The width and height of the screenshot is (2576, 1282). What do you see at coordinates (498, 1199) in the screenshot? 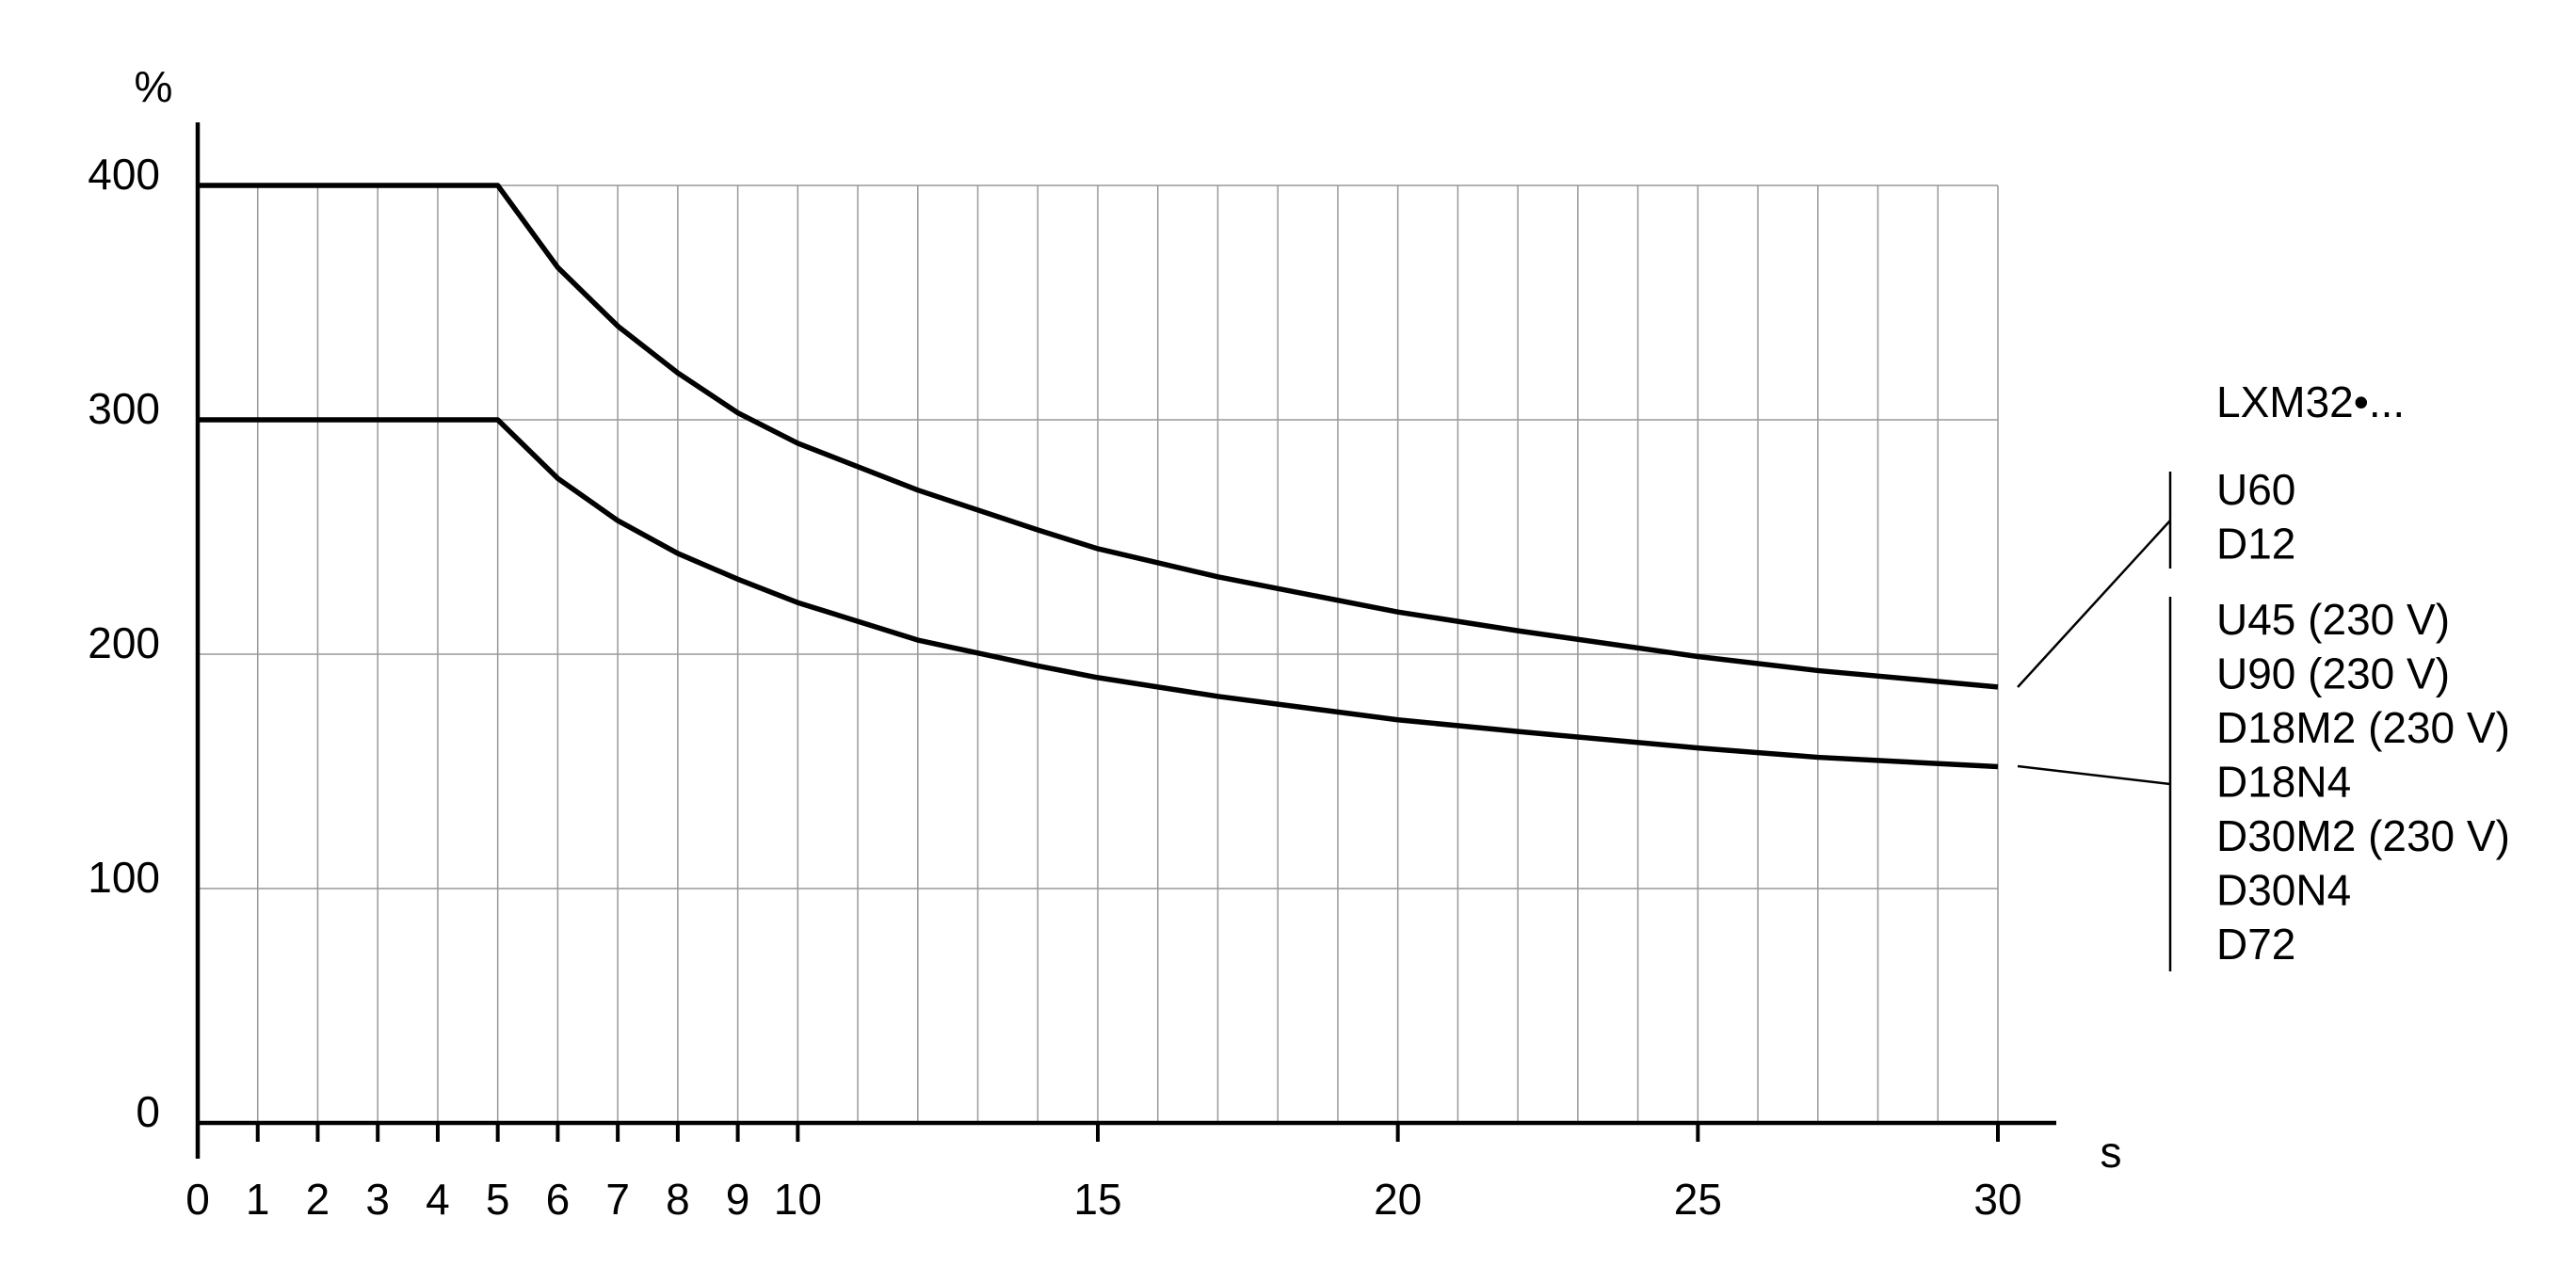
I see `x-tick-label: 5` at bounding box center [498, 1199].